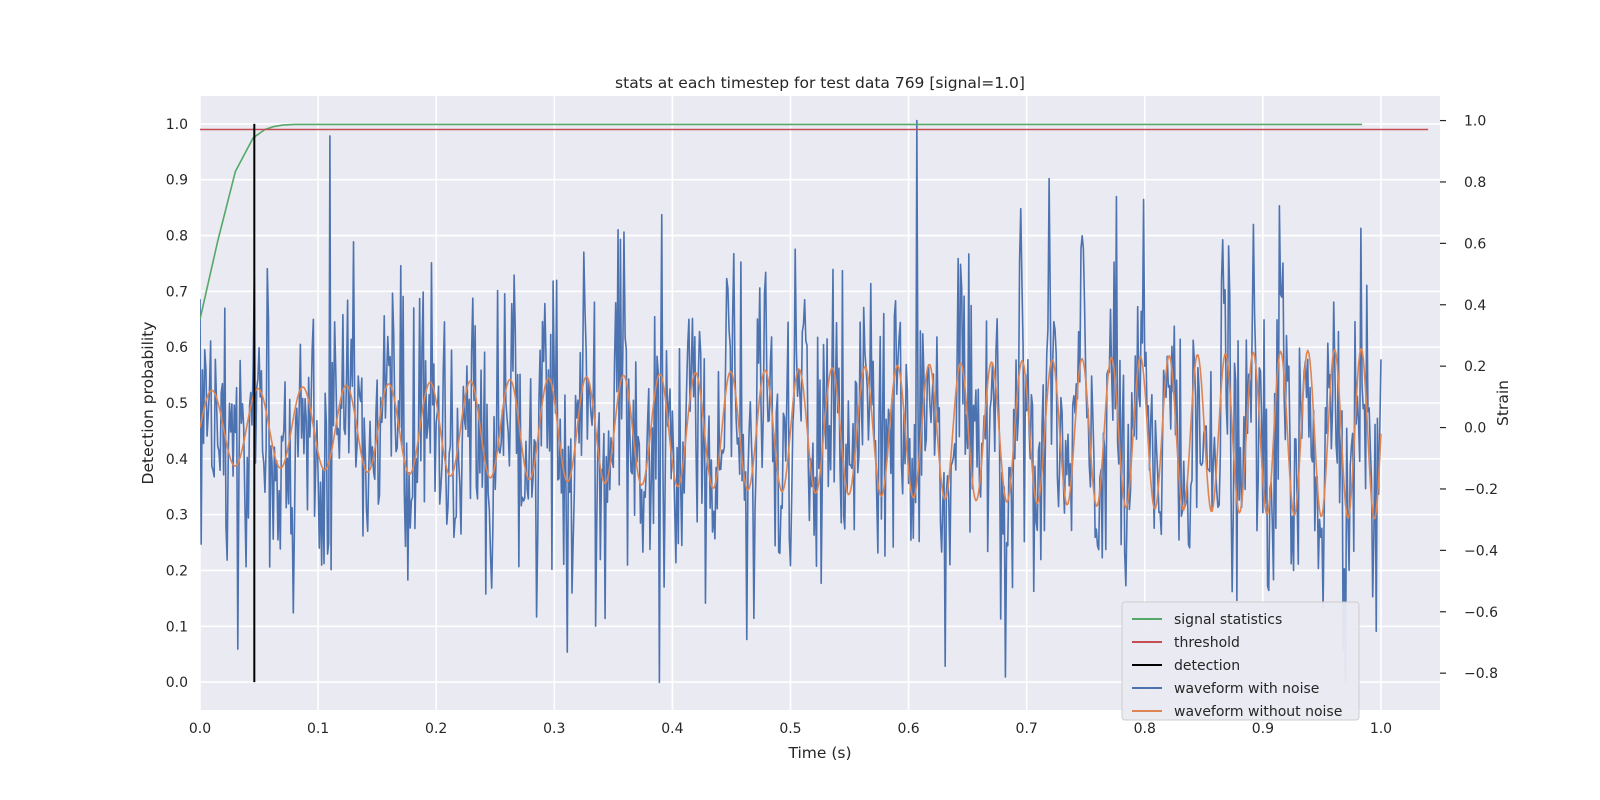 This screenshot has height=800, width=1600. I want to click on x-tick-label: 1.0, so click(1381, 729).